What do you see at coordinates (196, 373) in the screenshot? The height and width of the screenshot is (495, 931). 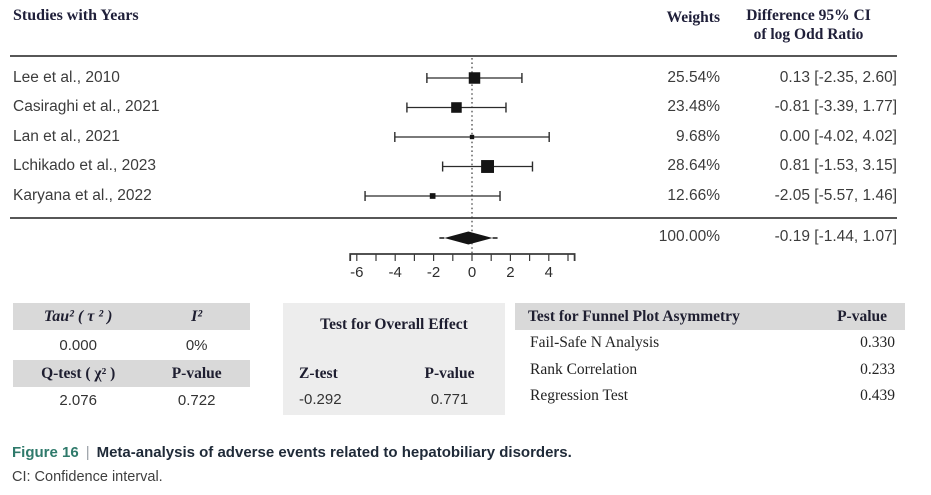 I see `qtest-pvalue-header: P-value` at bounding box center [196, 373].